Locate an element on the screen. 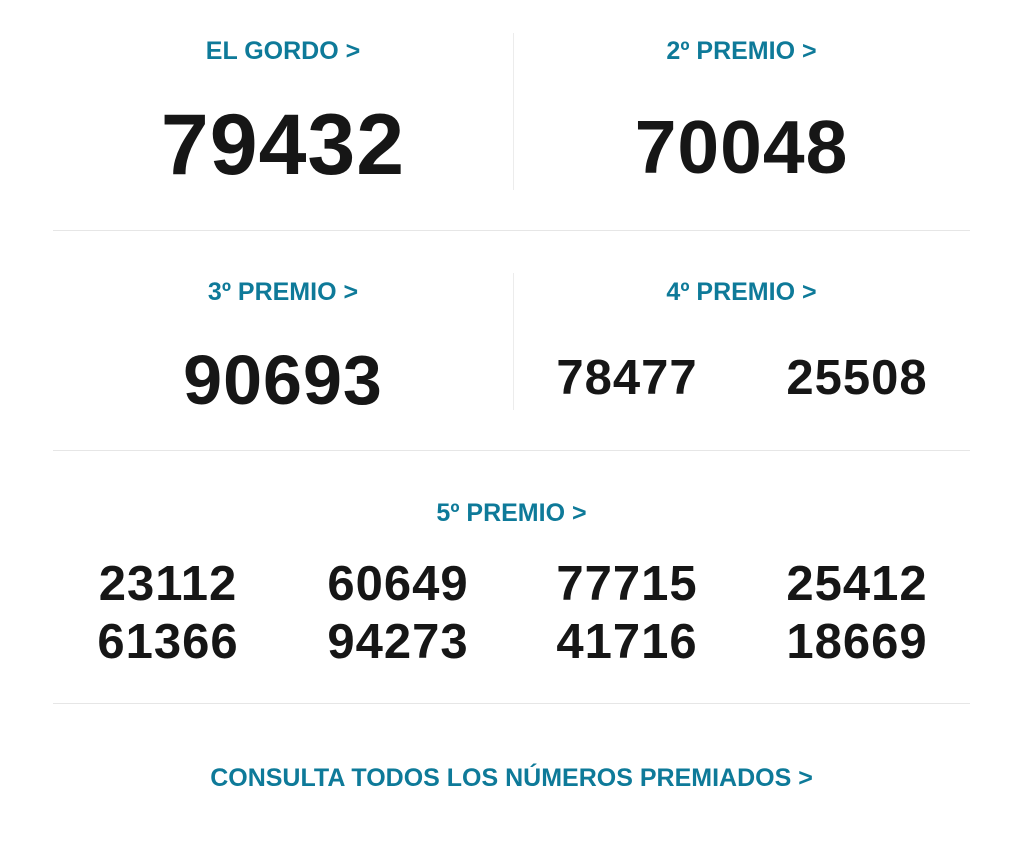  quinto-premio-number: 94273 is located at coordinates (398, 642).